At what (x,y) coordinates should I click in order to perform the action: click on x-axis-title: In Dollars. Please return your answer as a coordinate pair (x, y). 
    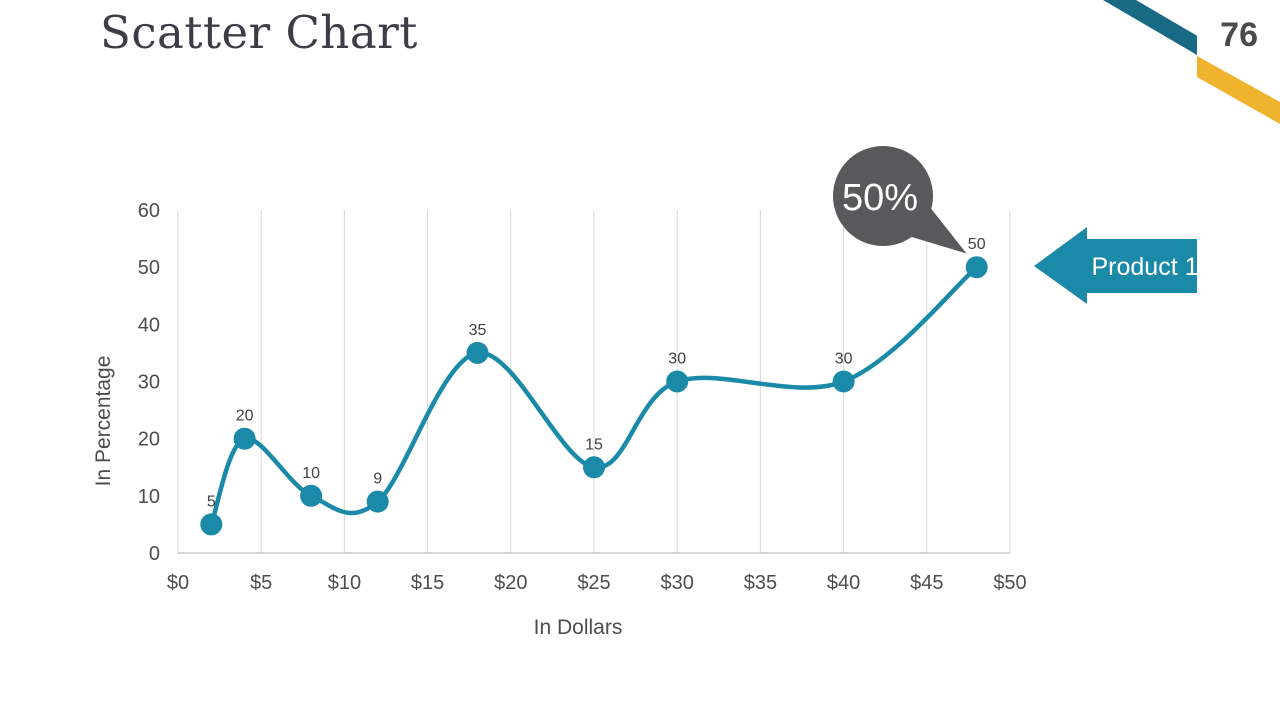
    Looking at the image, I should click on (578, 627).